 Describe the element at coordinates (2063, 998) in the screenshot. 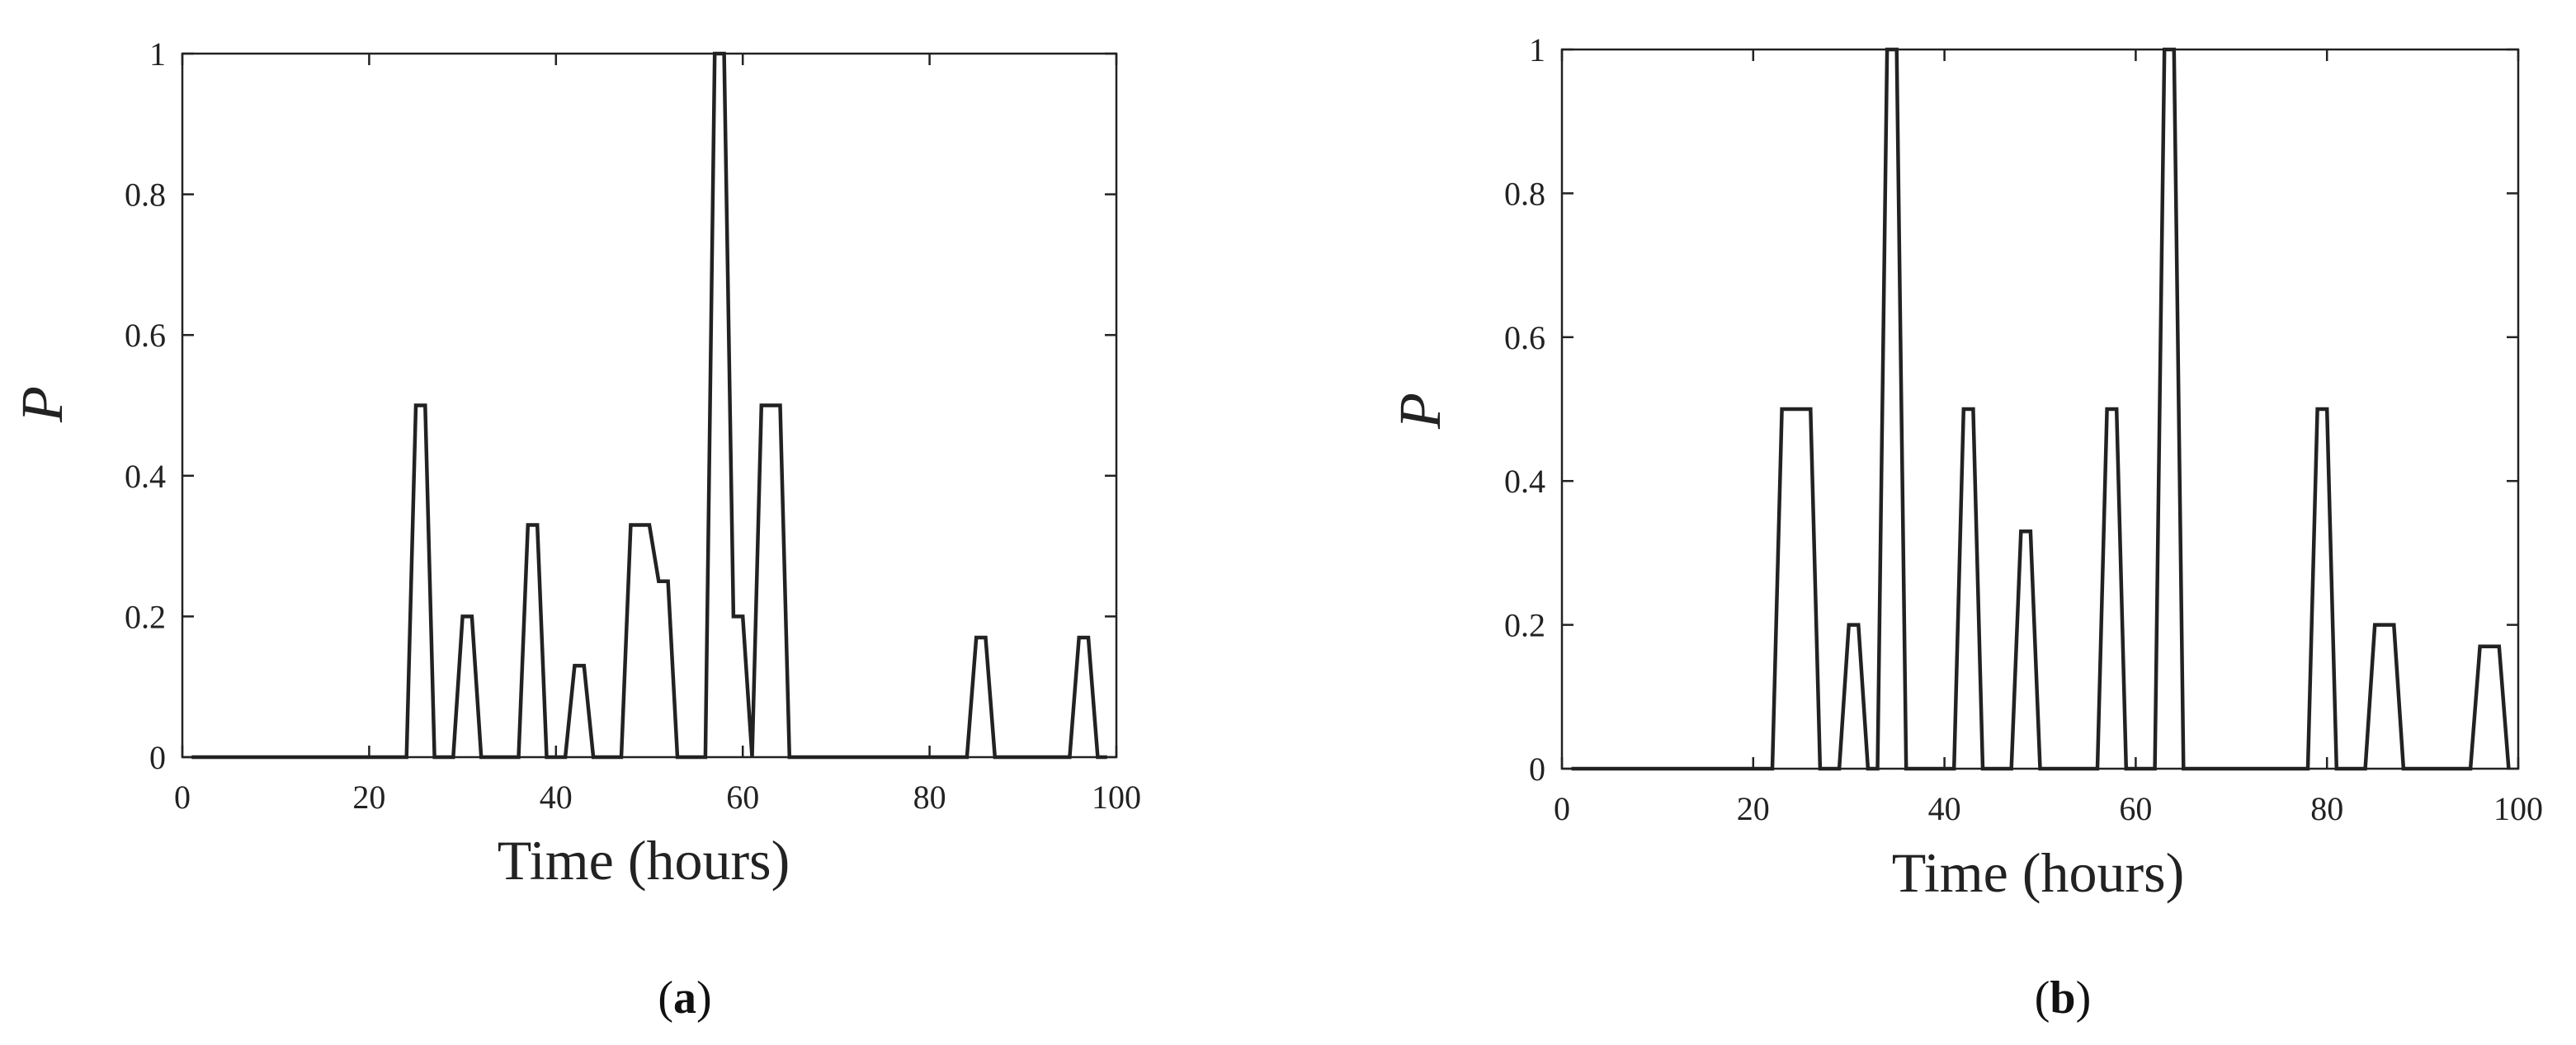

I see `panel-label-b: (b)` at that location.